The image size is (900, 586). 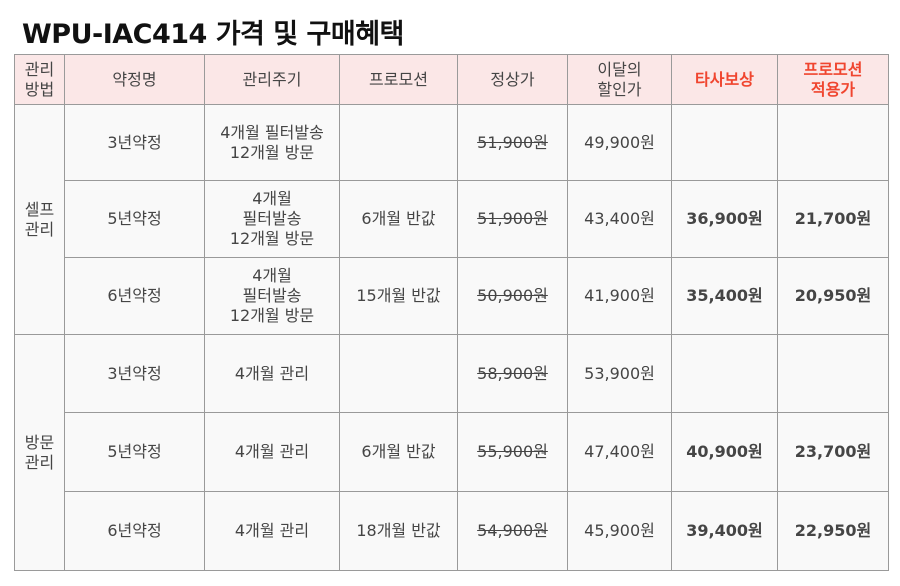 I want to click on group-method-visit: 방문 관리, so click(x=39, y=452).